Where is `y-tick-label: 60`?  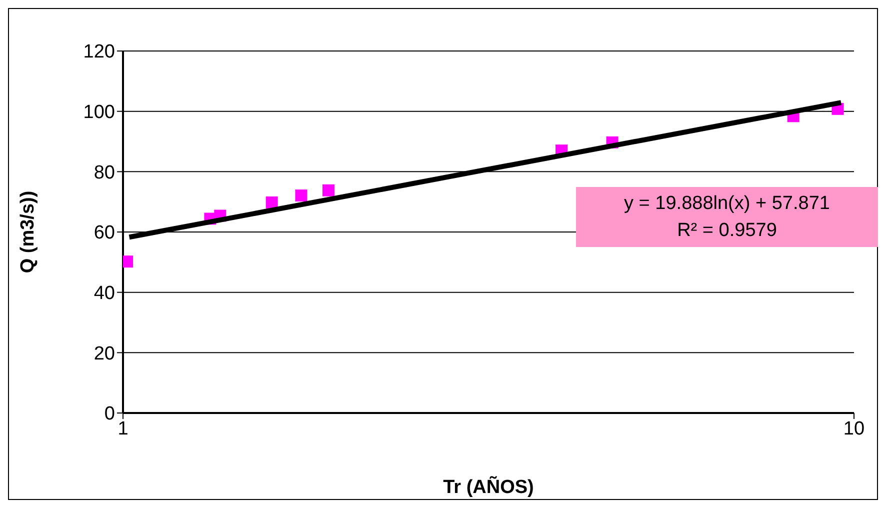 y-tick-label: 60 is located at coordinates (104, 233).